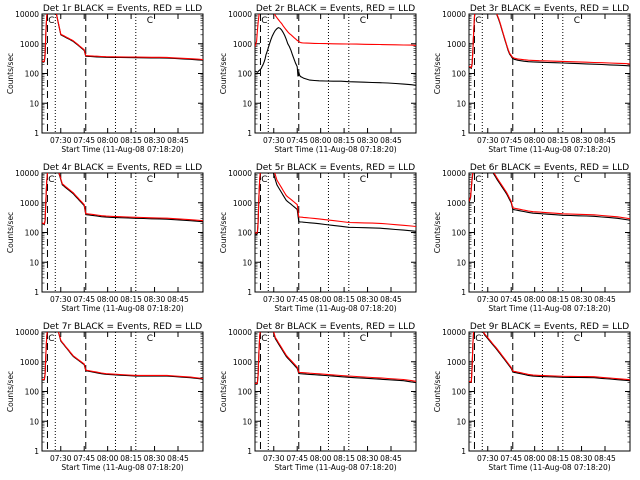 Image resolution: width=640 pixels, height=480 pixels. Describe the element at coordinates (122, 9) in the screenshot. I see `panel-title: Det 1r BLACK = Events, RED = LLD` at that location.